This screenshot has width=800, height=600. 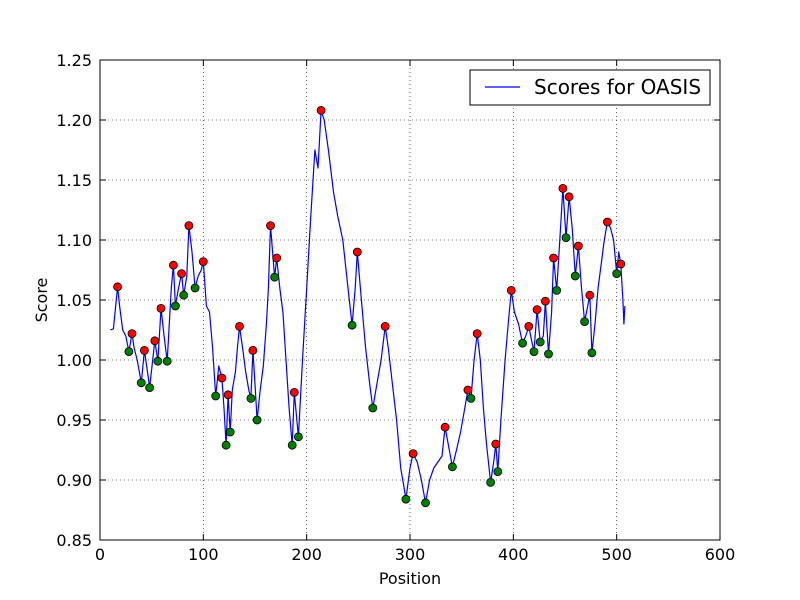 I want to click on y-tick-label: 0.95, so click(x=74, y=420).